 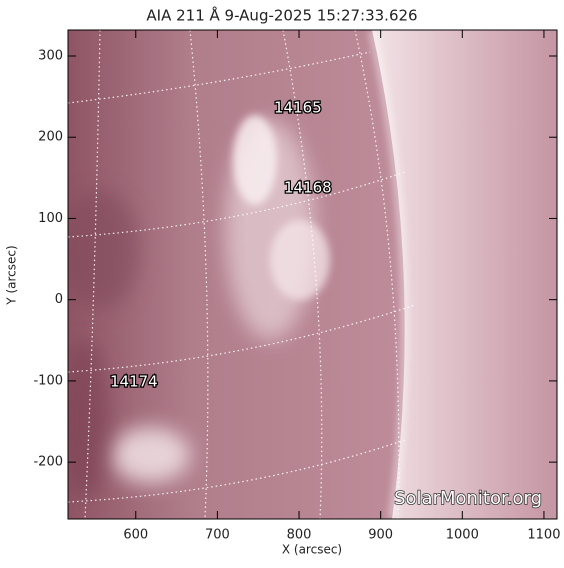 I want to click on y-tick-label: 200, so click(x=50, y=137).